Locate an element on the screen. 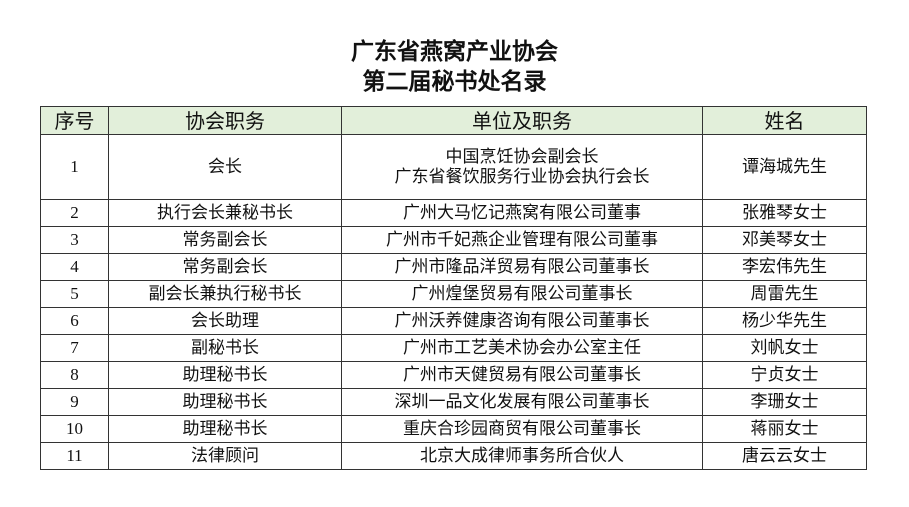 The image size is (909, 507). cell-unit: 广州市隆品洋贸易有限公司董事长 is located at coordinates (522, 267).